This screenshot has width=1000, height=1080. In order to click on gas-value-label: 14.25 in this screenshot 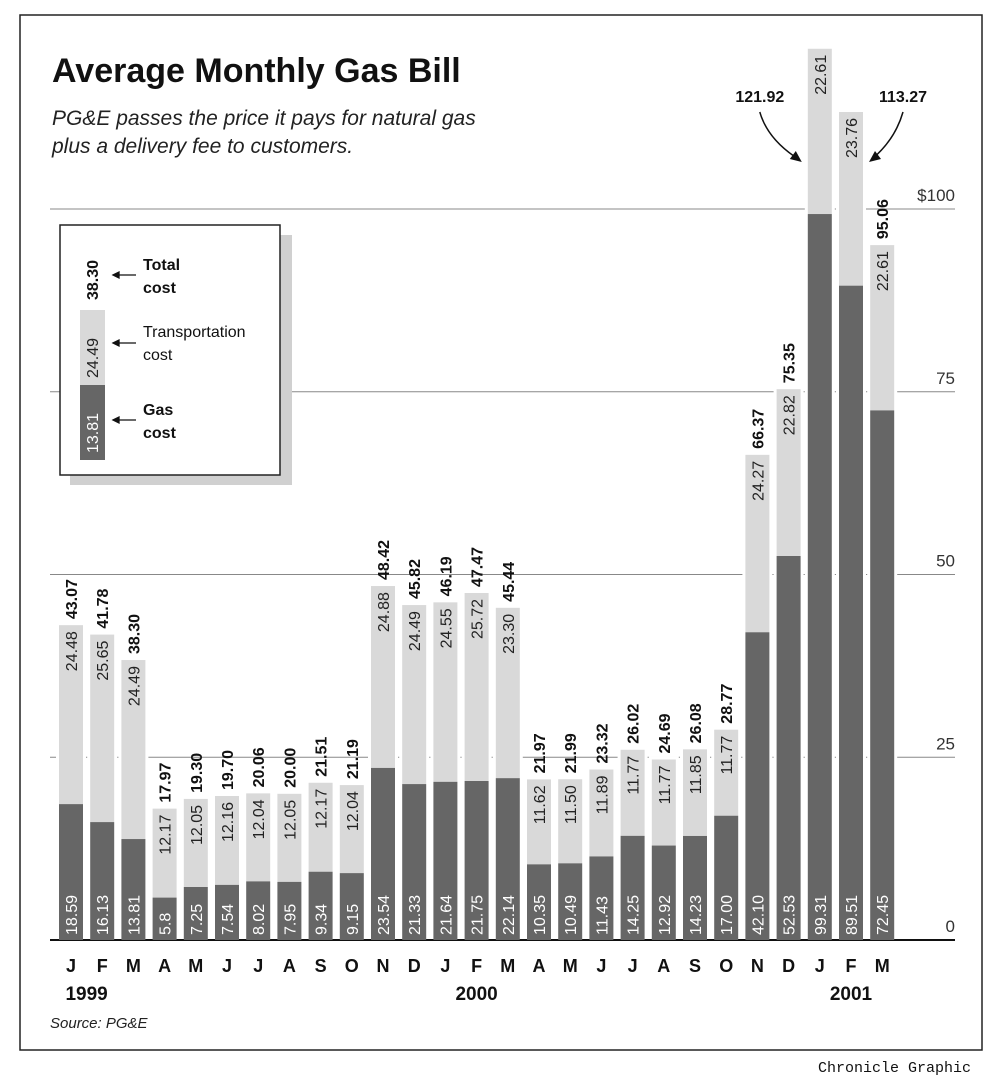, I will do `click(634, 915)`.